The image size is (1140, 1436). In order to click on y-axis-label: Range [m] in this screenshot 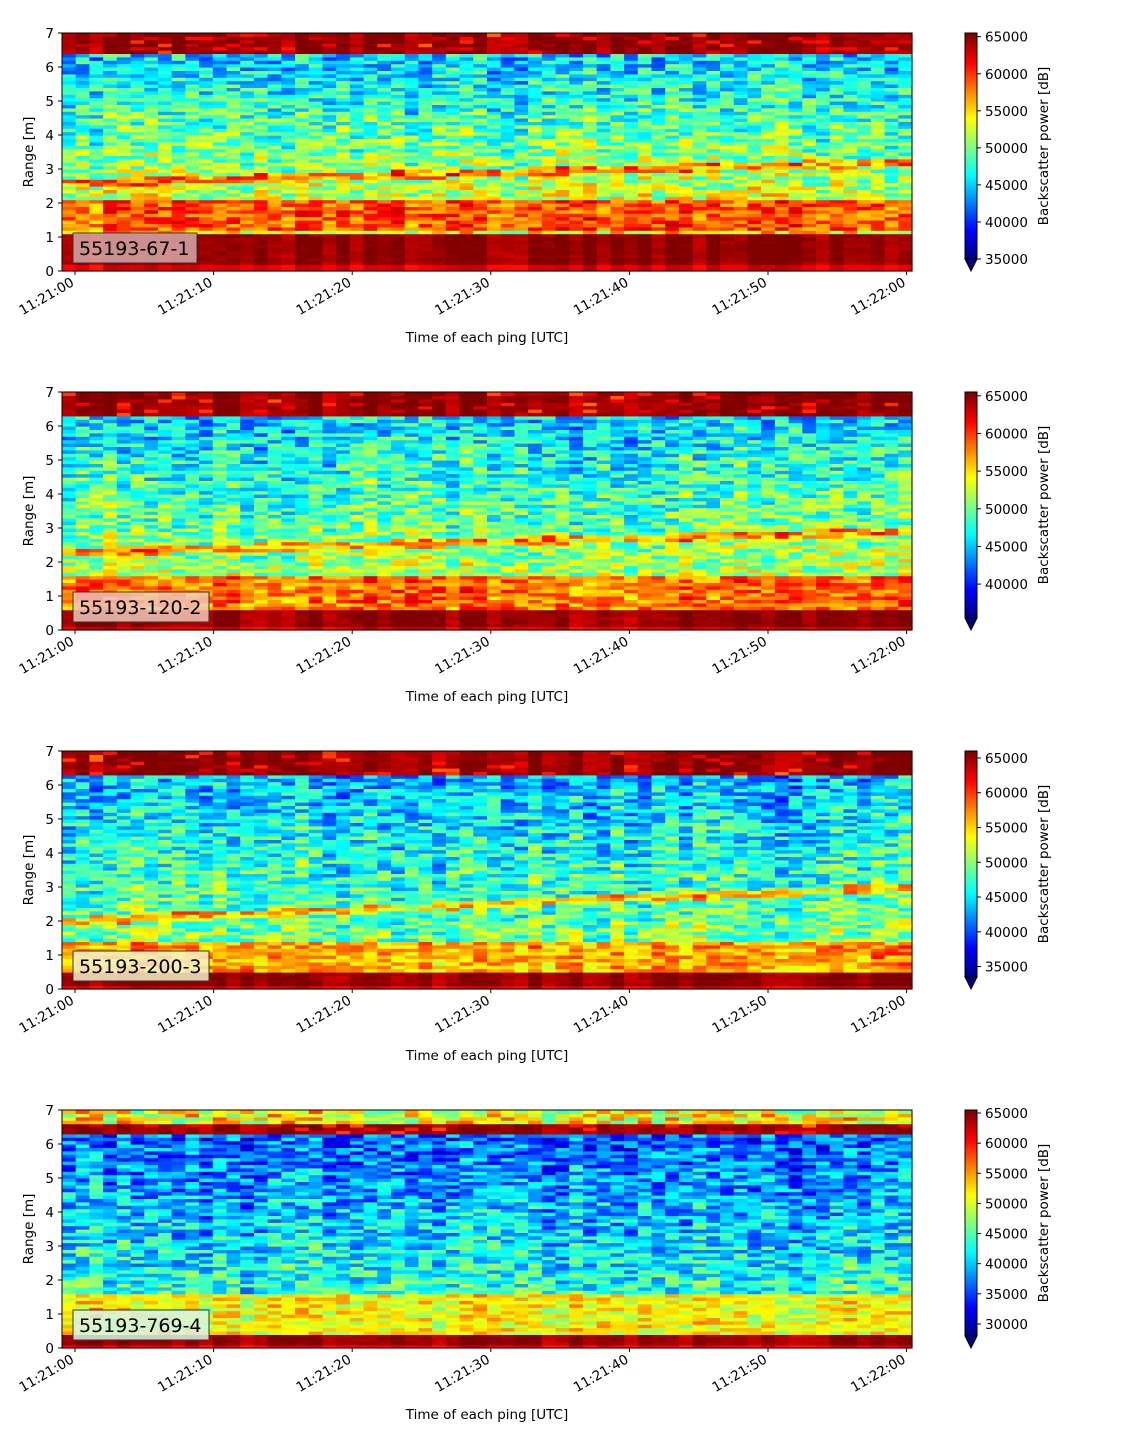, I will do `click(29, 152)`.